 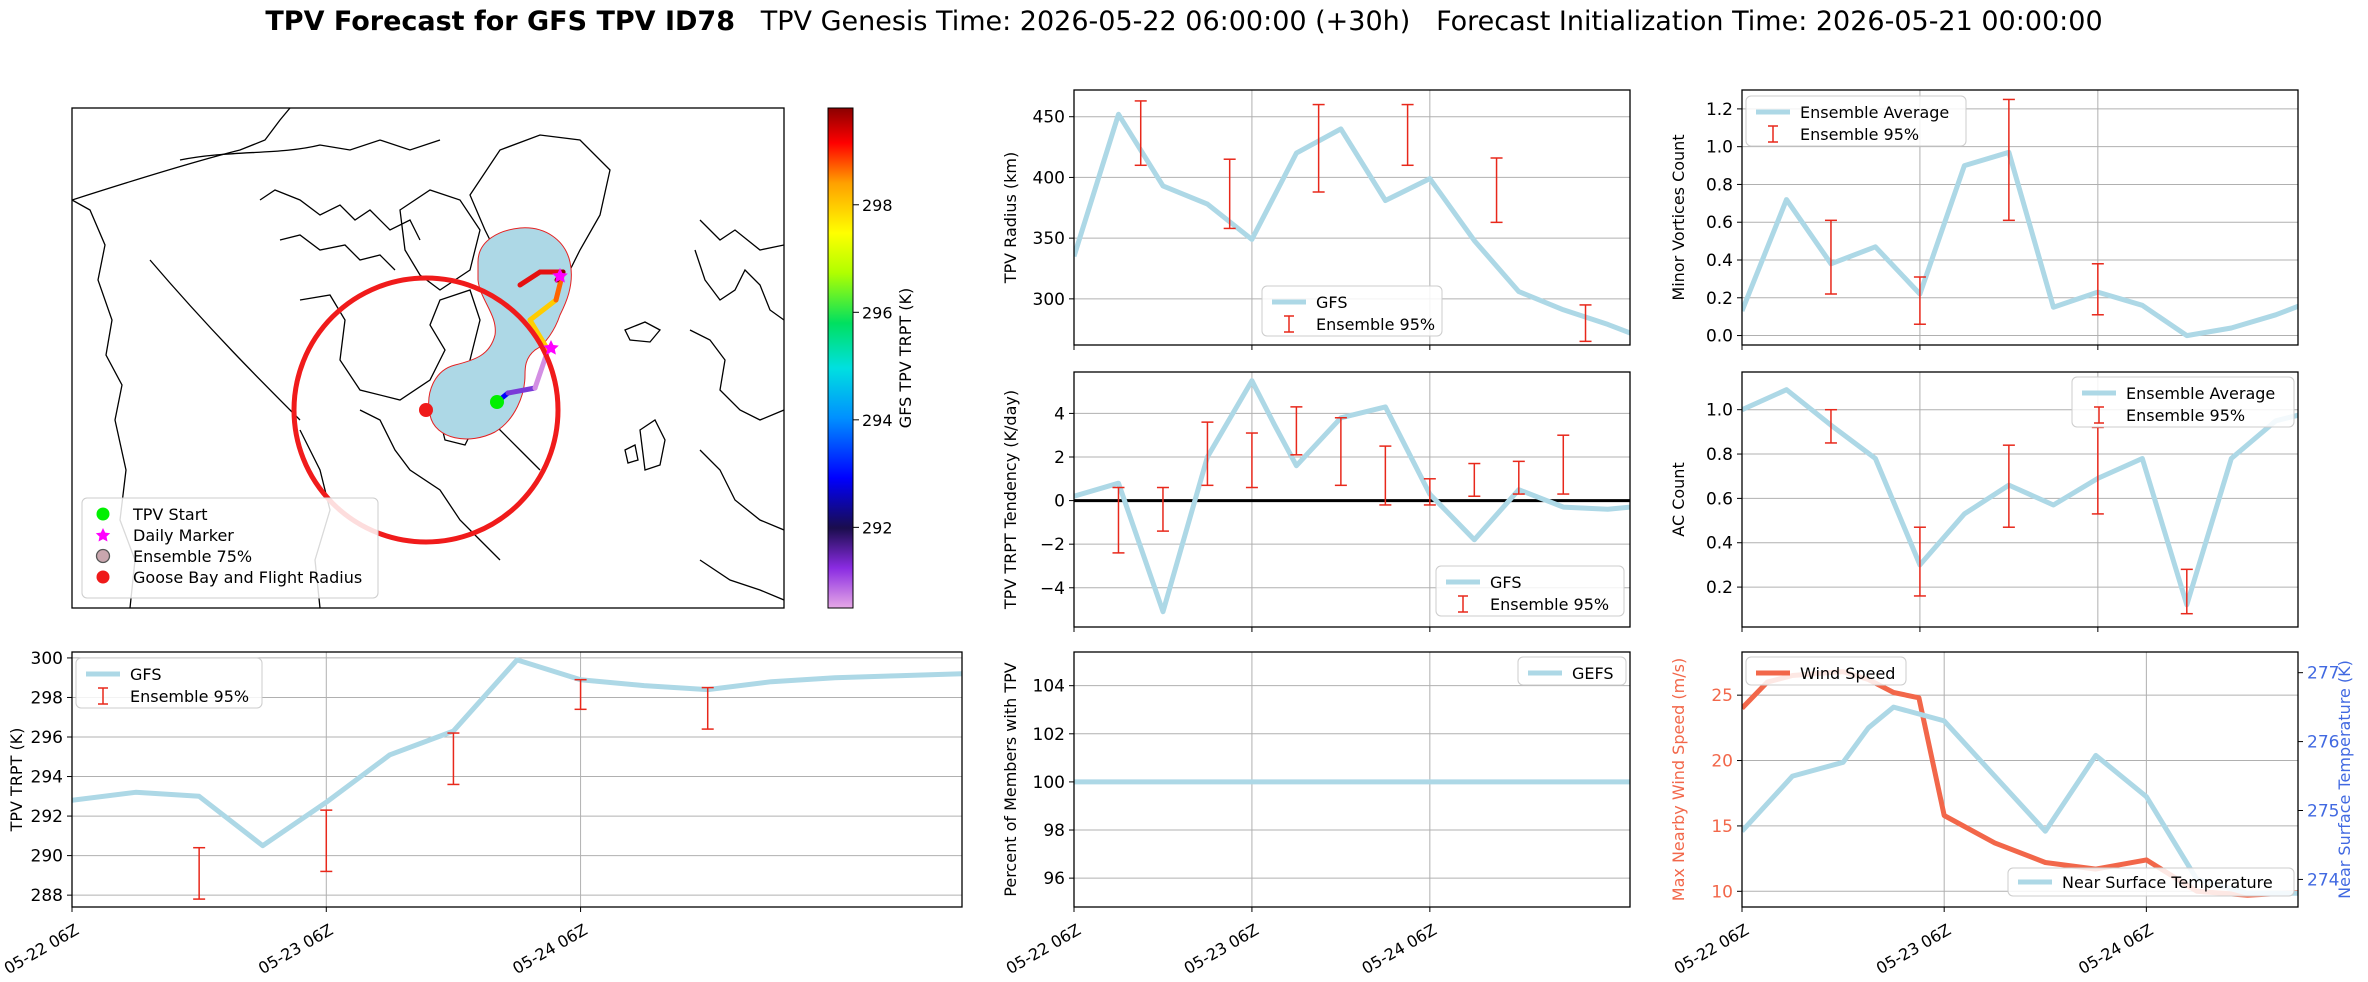 What do you see at coordinates (1054, 831) in the screenshot?
I see `y-tick-label: 98` at bounding box center [1054, 831].